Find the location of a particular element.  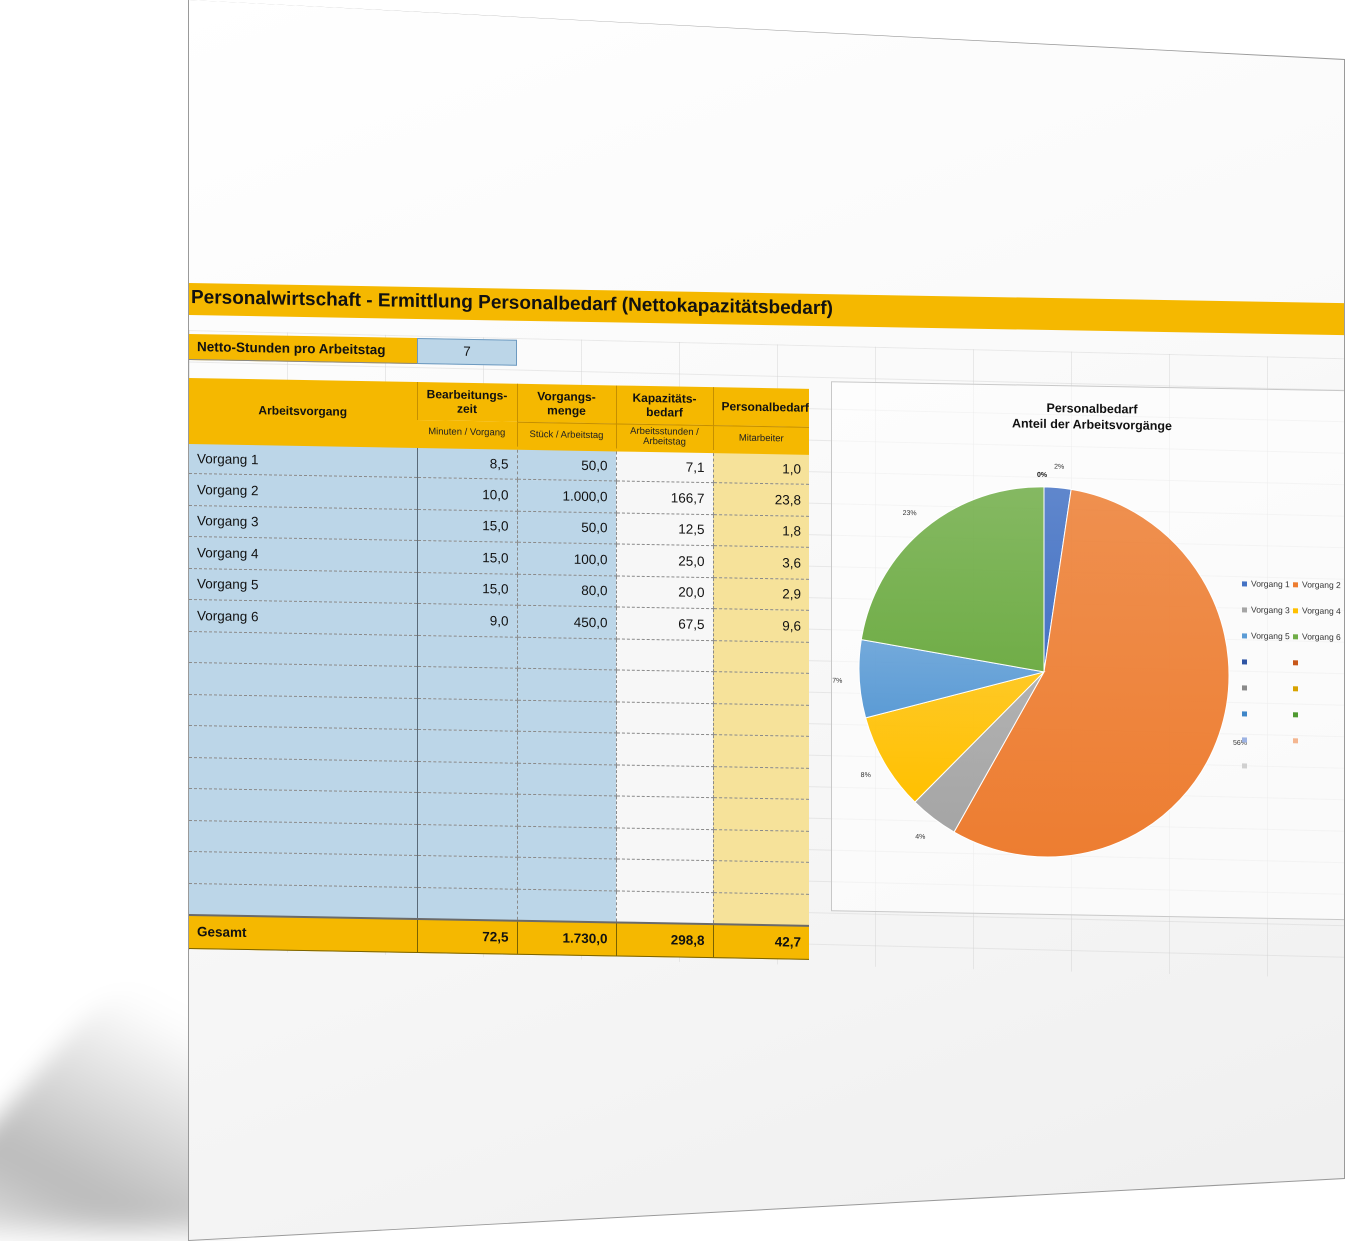

cell-arbeitsvorgang: Vorgang 6 is located at coordinates (303, 617).